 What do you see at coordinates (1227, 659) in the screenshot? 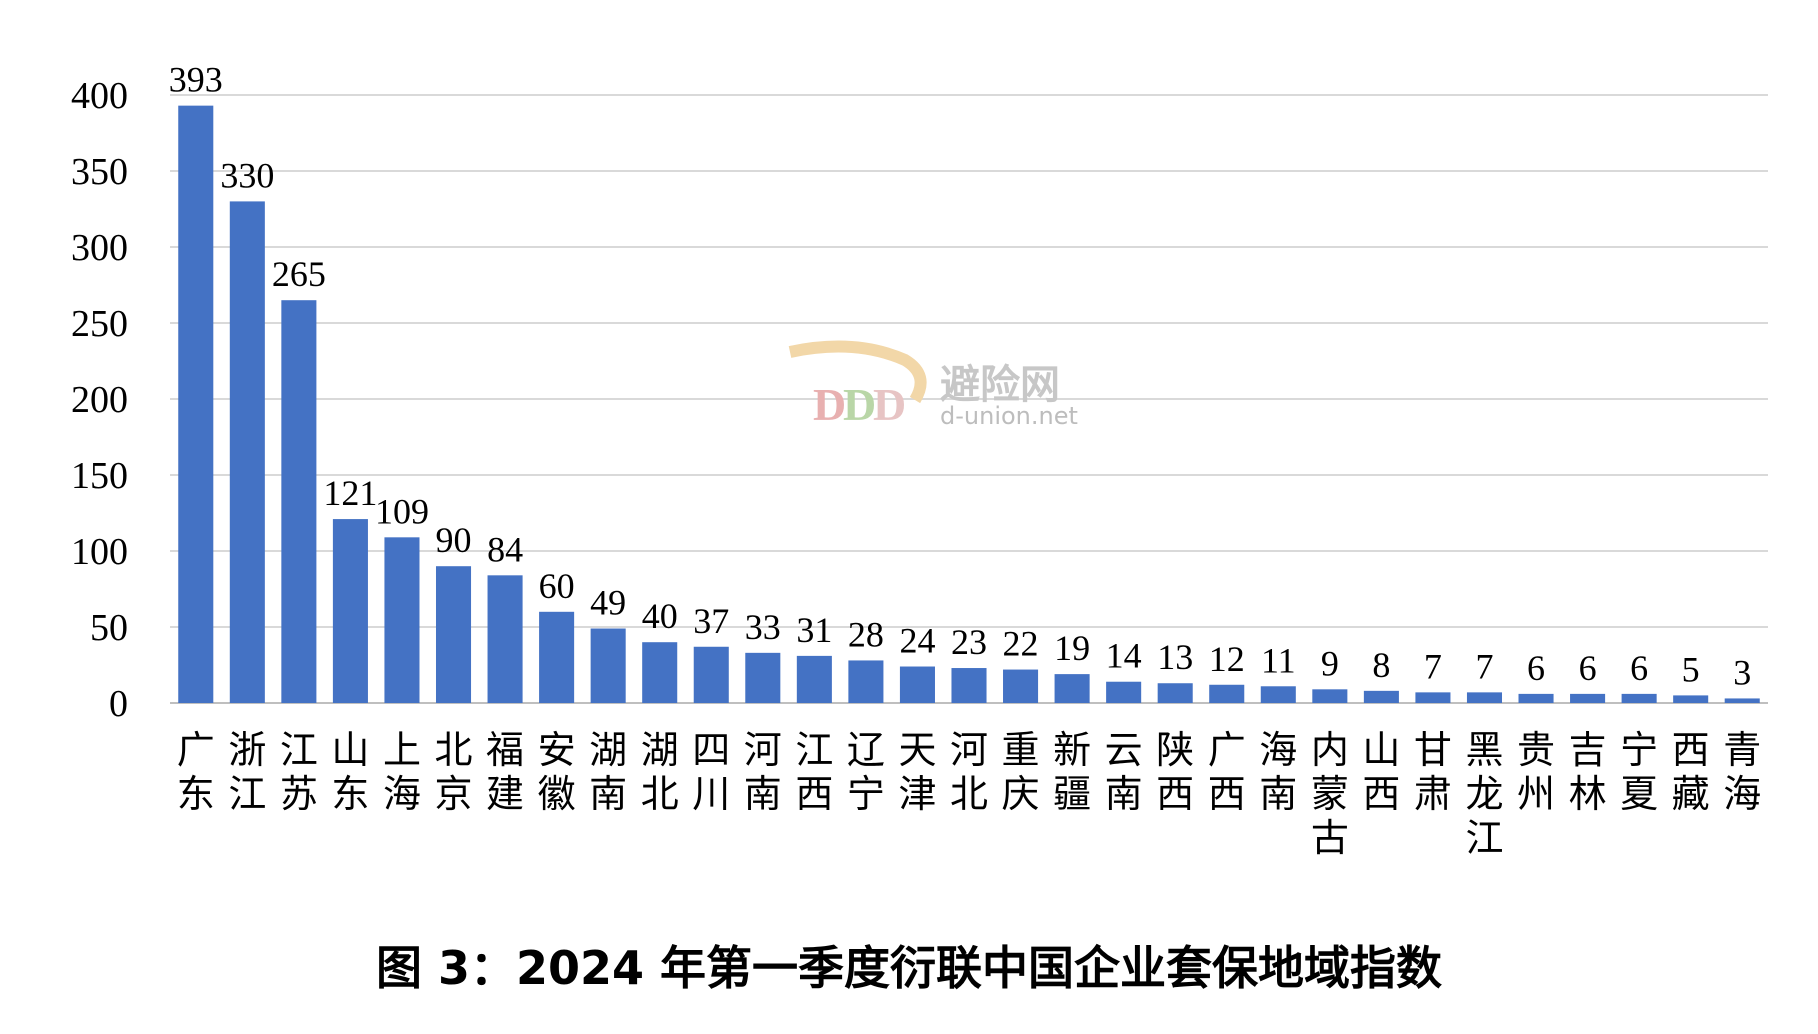
I see `data-label: 12` at bounding box center [1227, 659].